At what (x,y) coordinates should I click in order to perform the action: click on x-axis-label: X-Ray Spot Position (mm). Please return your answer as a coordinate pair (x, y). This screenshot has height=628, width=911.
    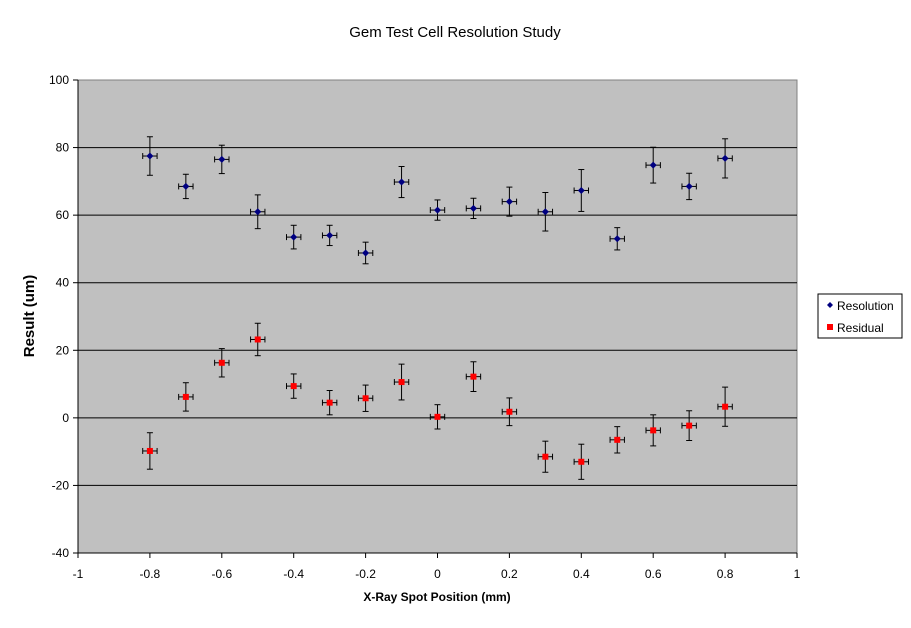
    Looking at the image, I should click on (436, 597).